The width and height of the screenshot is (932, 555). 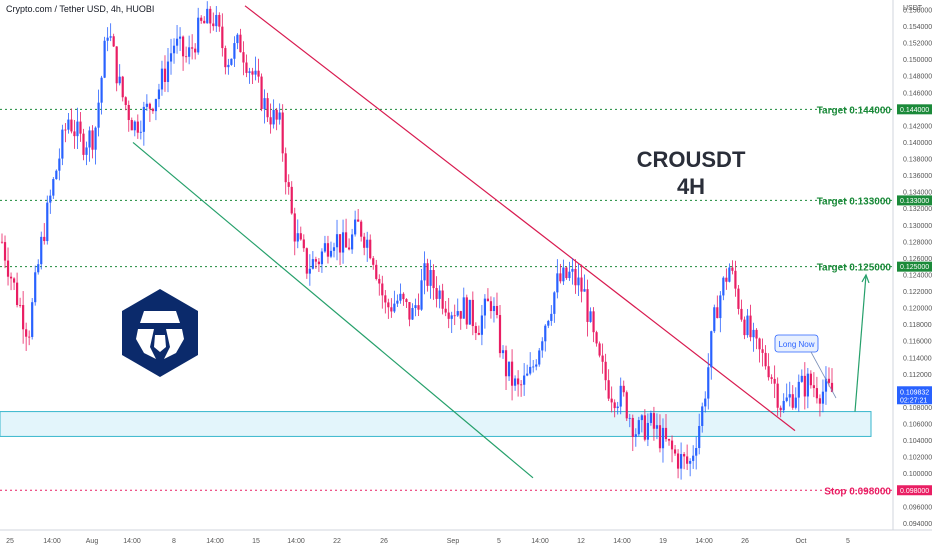 What do you see at coordinates (174, 541) in the screenshot?
I see `time-tick: 8` at bounding box center [174, 541].